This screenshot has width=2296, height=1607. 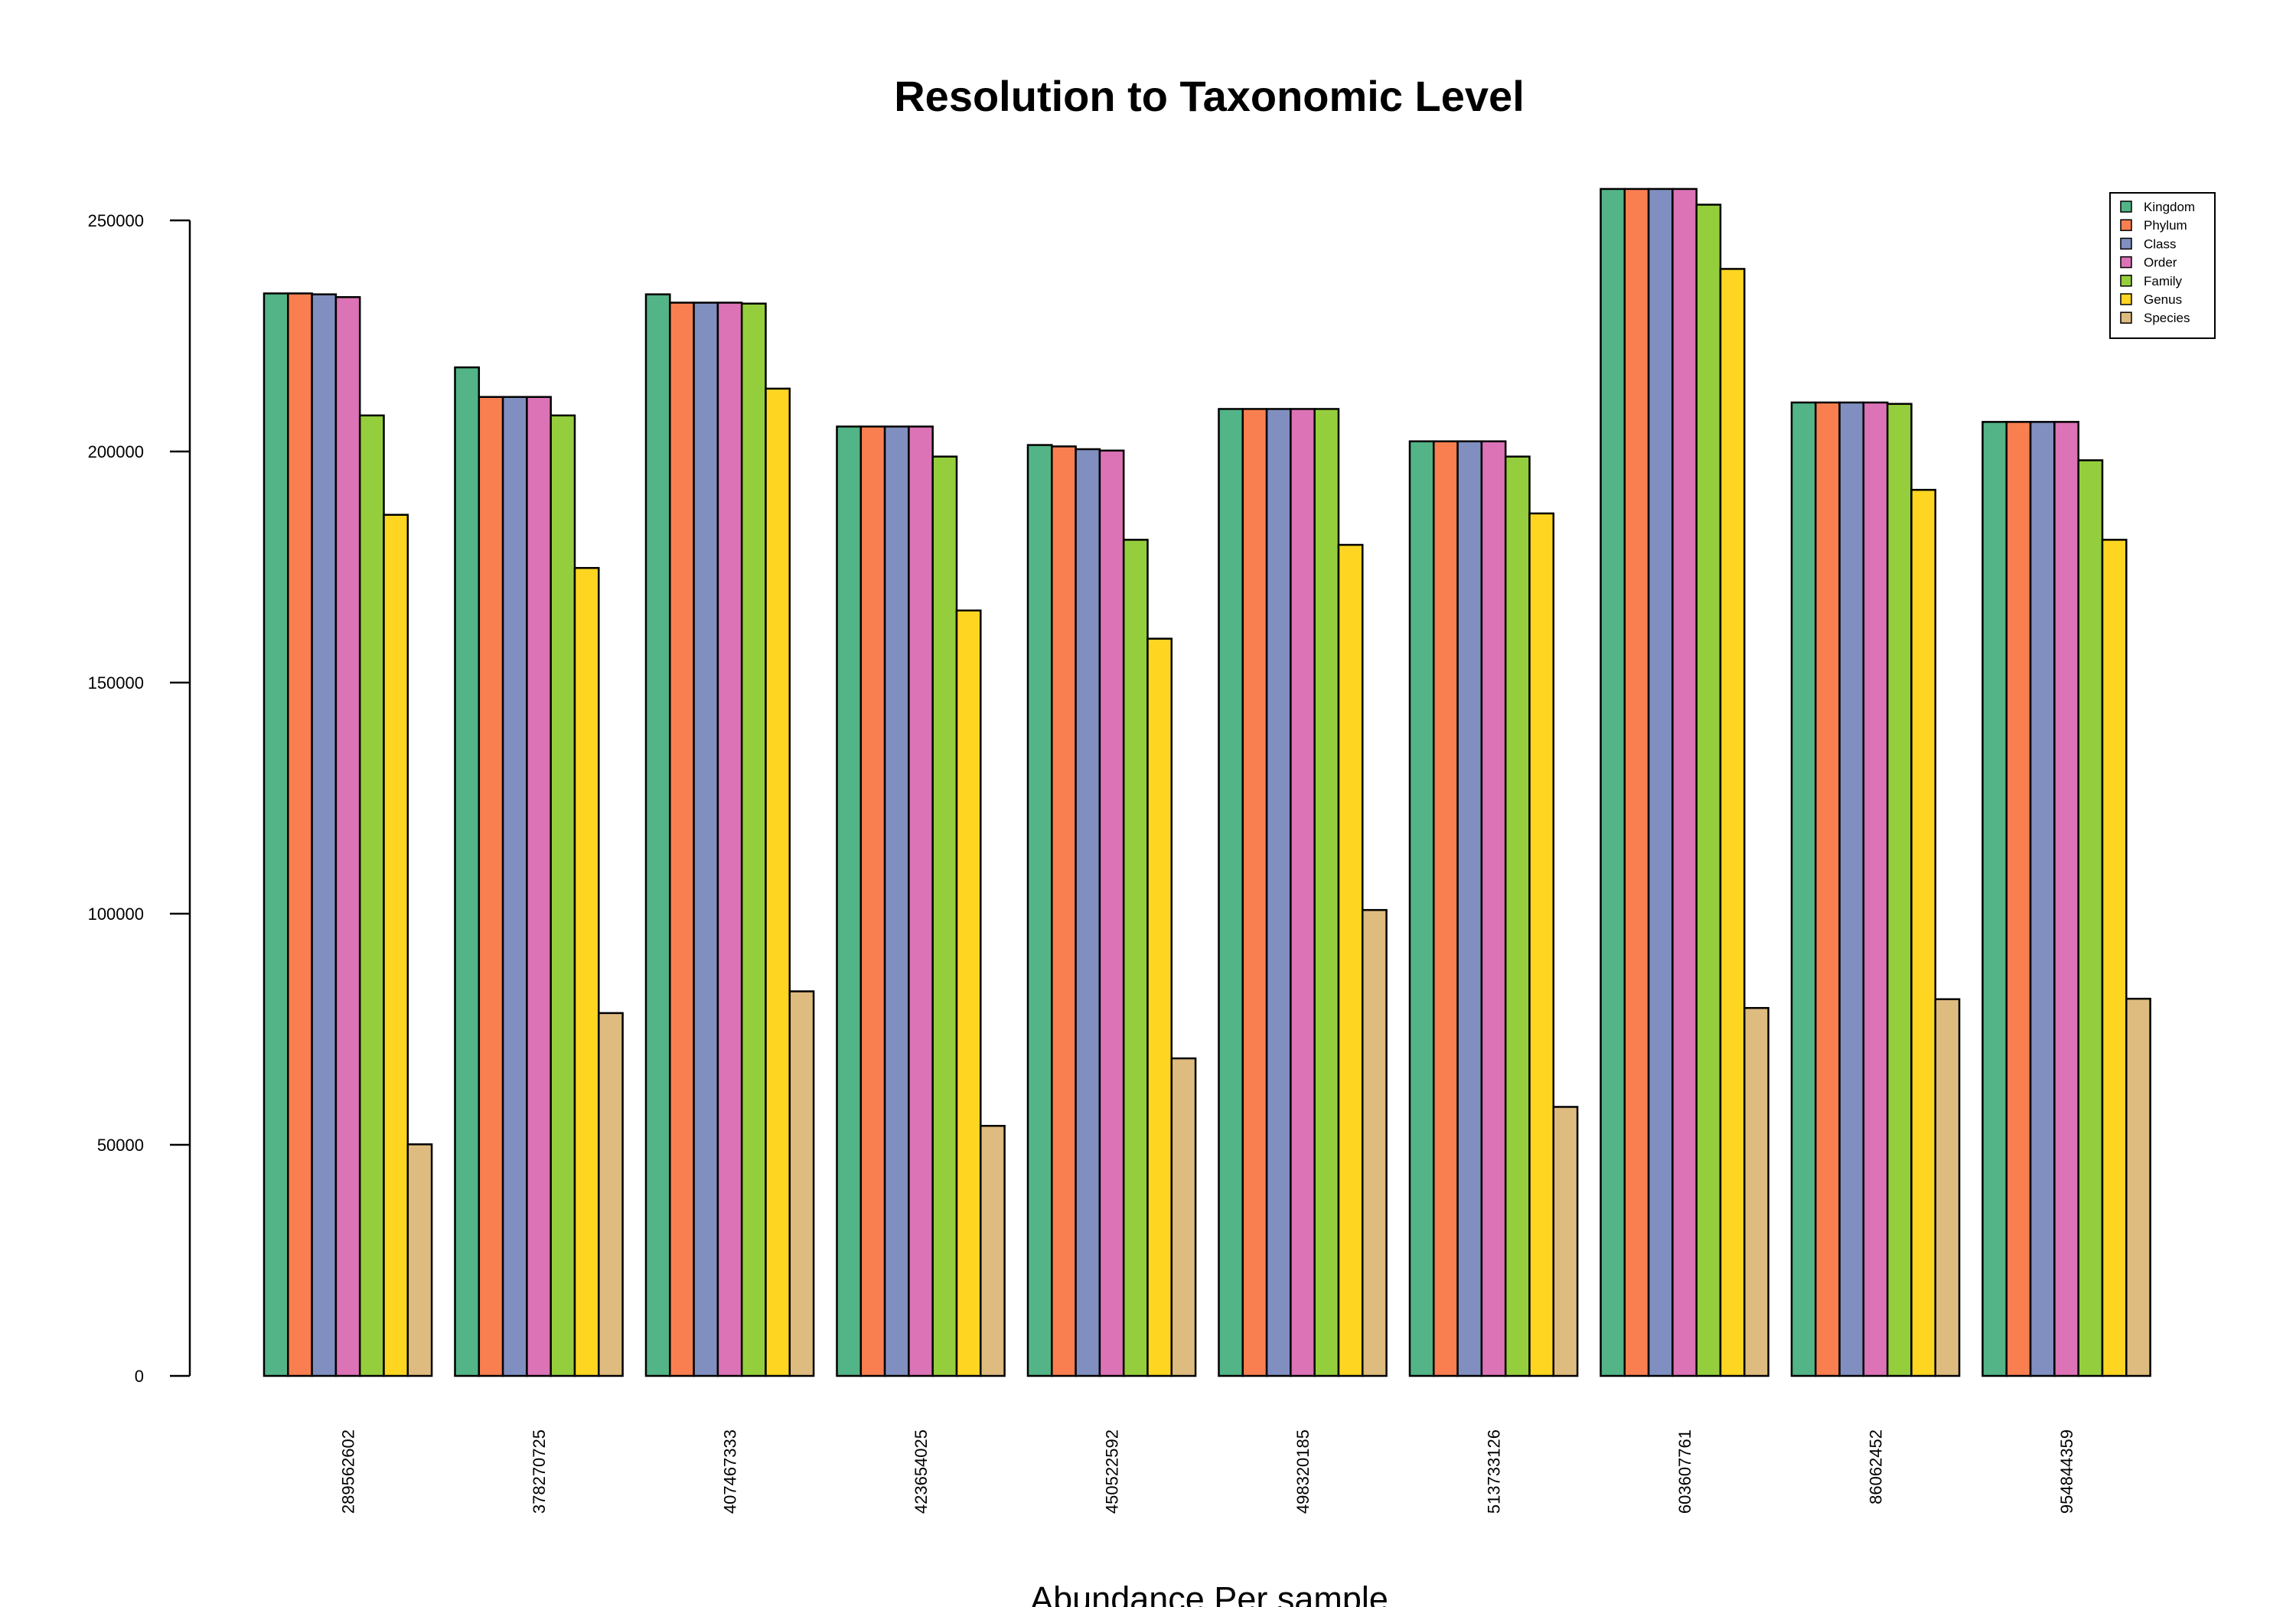 I want to click on x-tick-label: 603607761, so click(x=1684, y=1471).